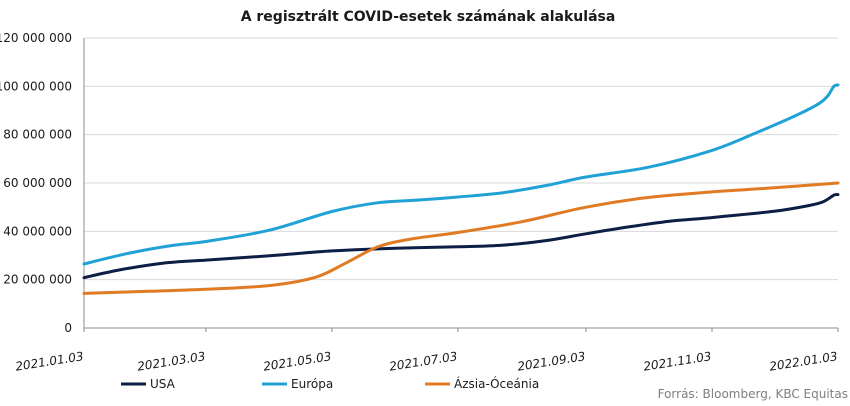  I want to click on y-tick-label: 120 000 000, so click(36, 38).